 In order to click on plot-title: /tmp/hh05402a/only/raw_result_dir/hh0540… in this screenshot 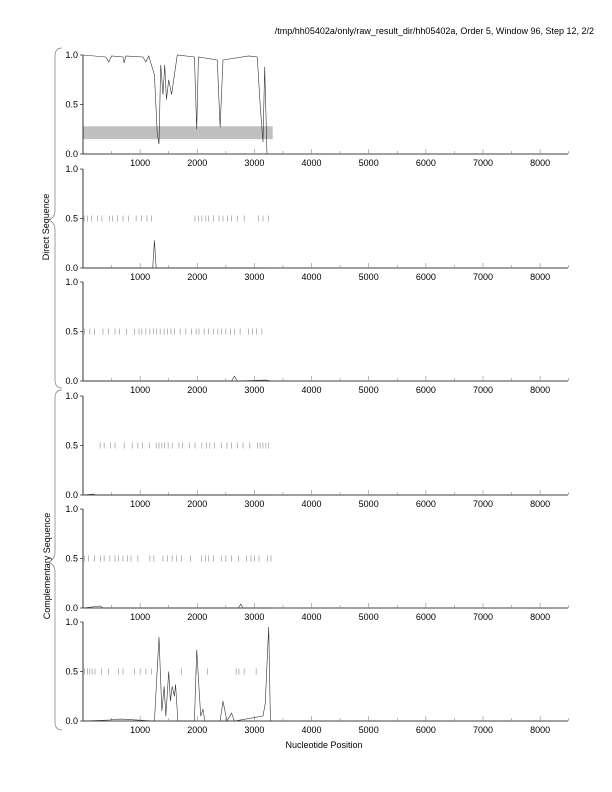, I will do `click(434, 31)`.